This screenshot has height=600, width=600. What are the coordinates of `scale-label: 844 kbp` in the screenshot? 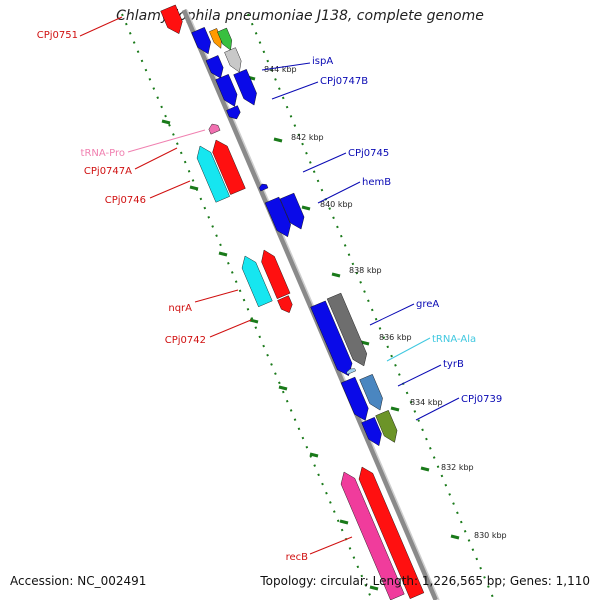 It's located at (280, 69).